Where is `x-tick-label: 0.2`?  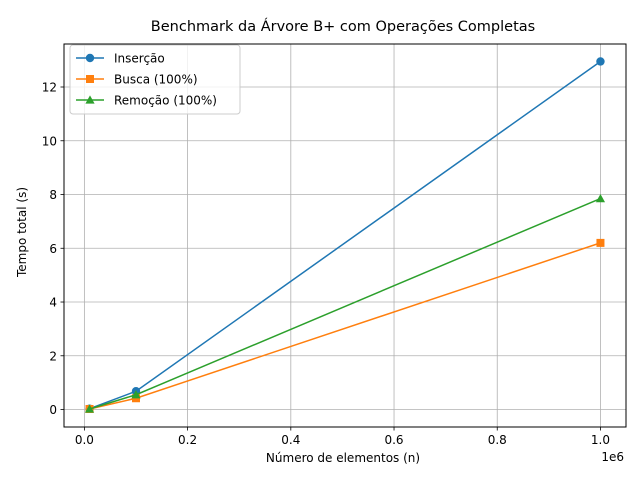
x-tick-label: 0.2 is located at coordinates (187, 440).